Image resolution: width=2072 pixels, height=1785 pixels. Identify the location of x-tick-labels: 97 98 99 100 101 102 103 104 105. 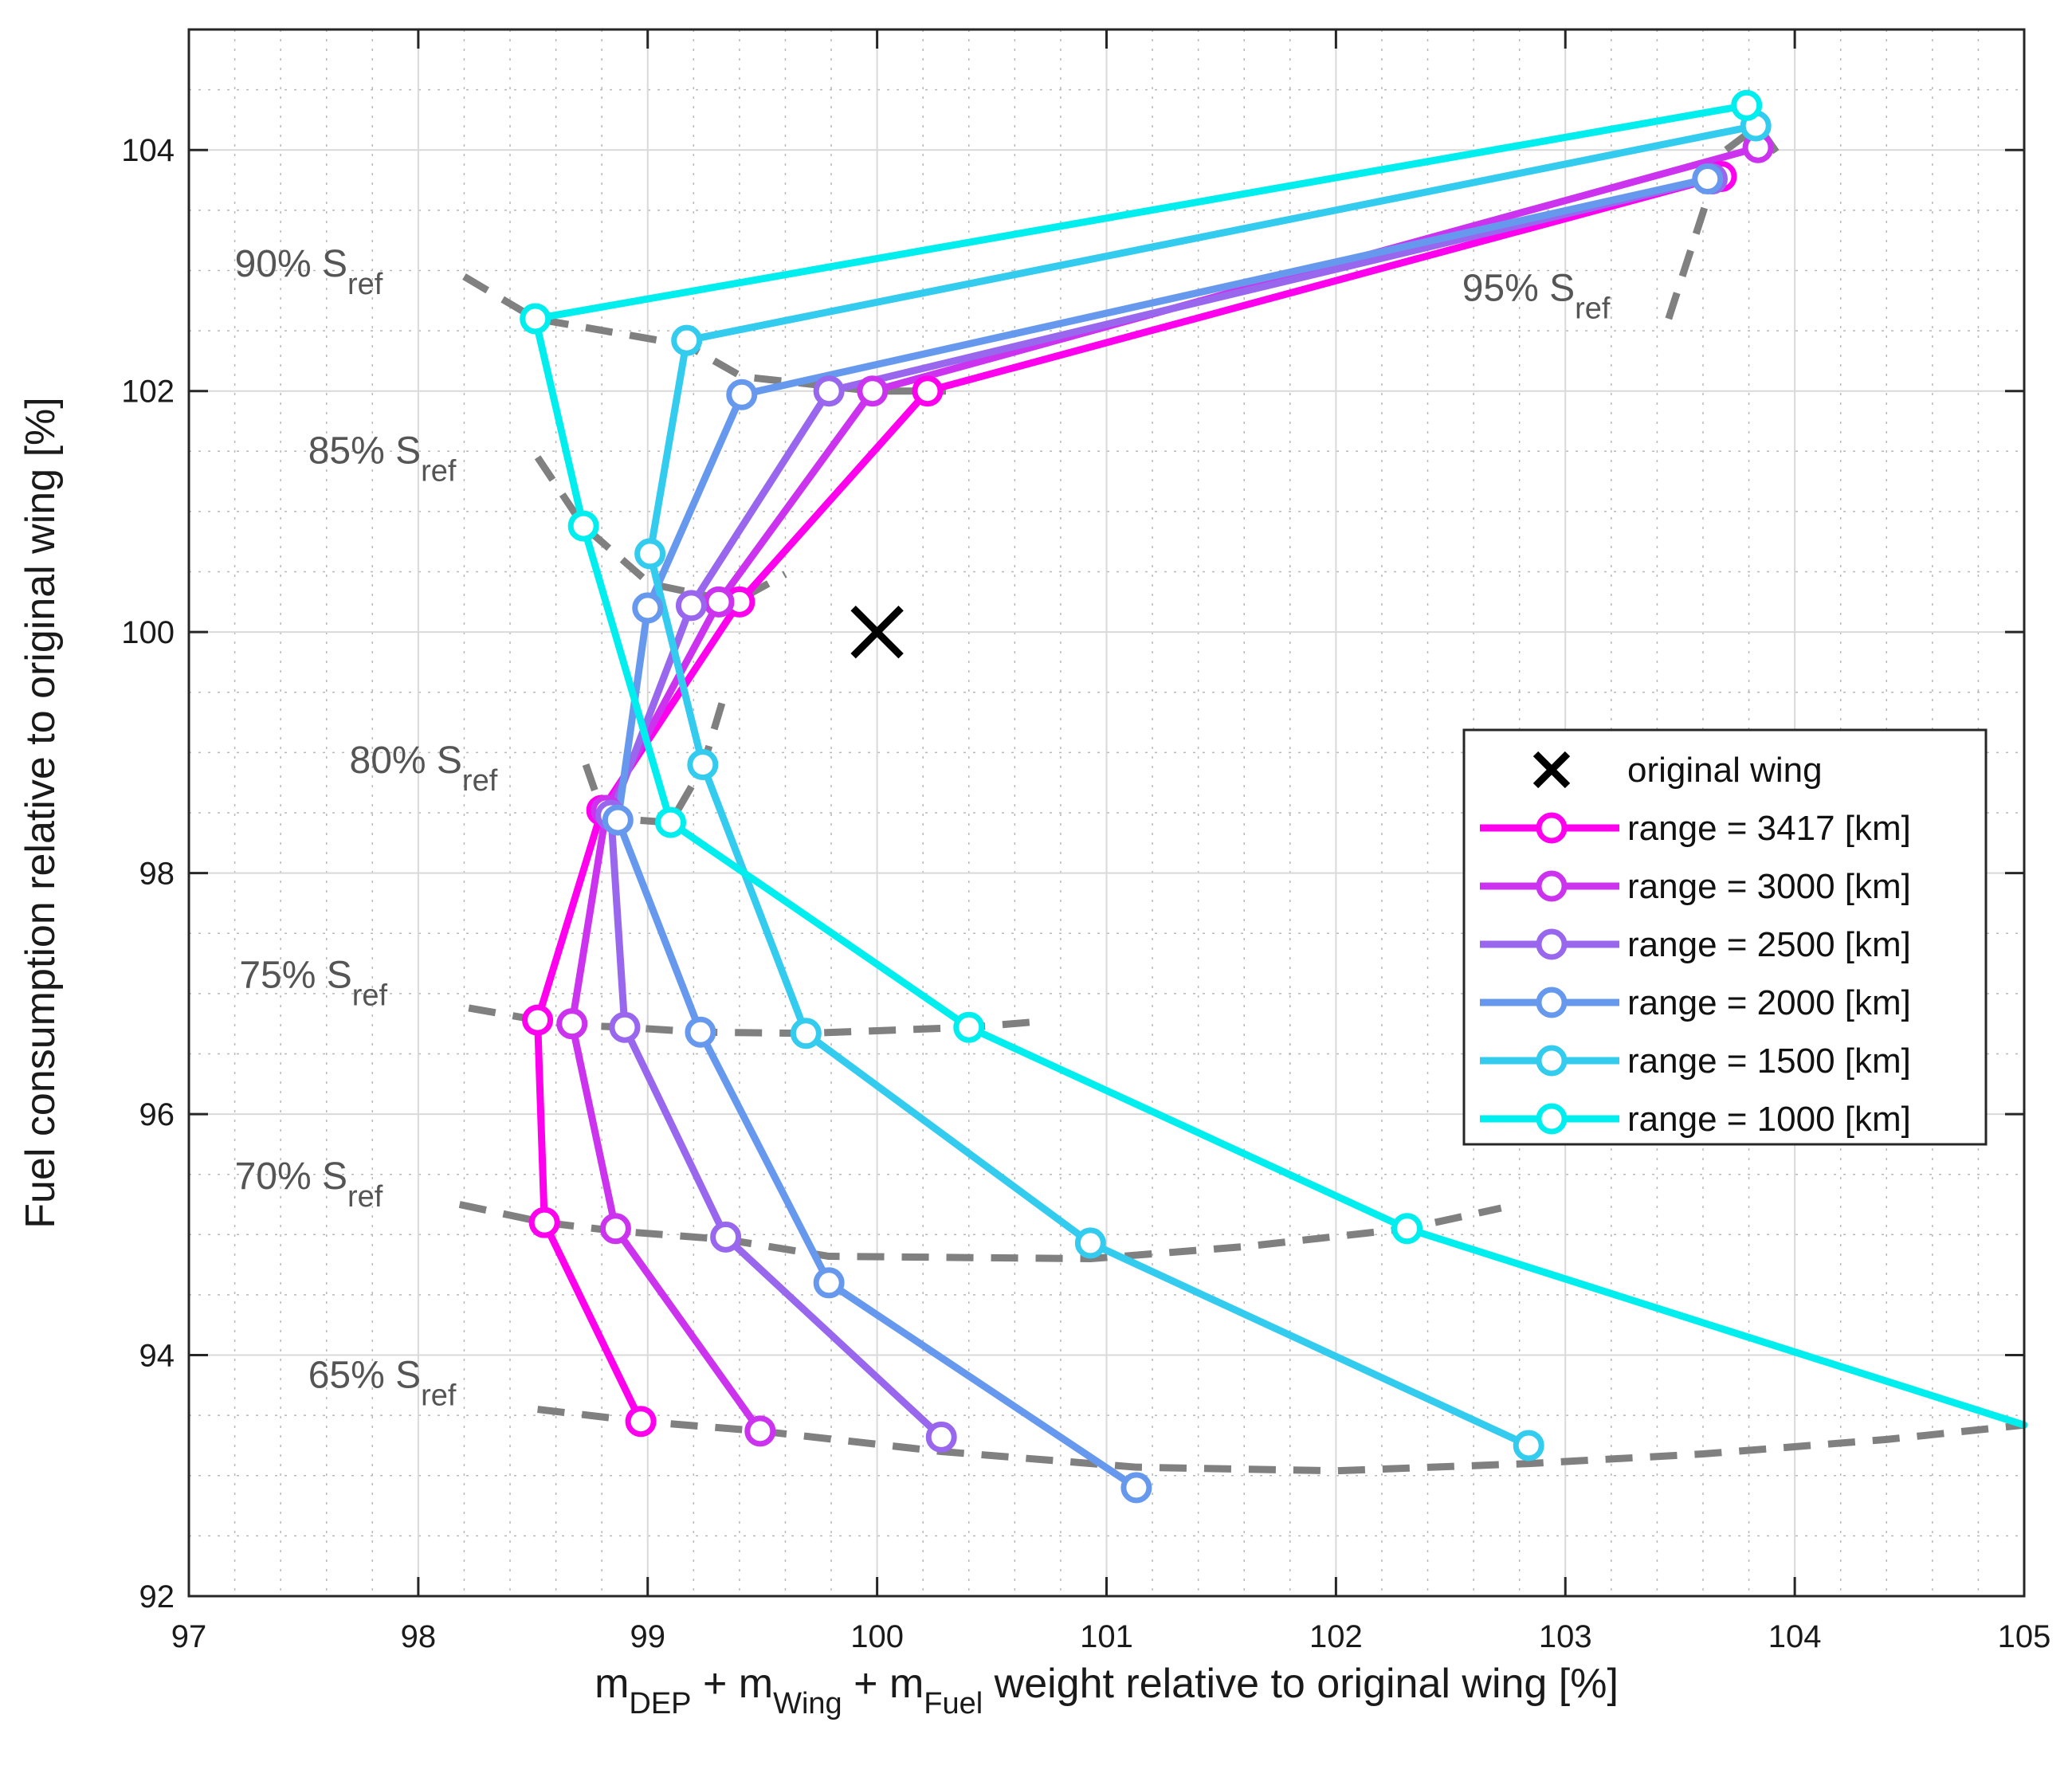
(1111, 1636).